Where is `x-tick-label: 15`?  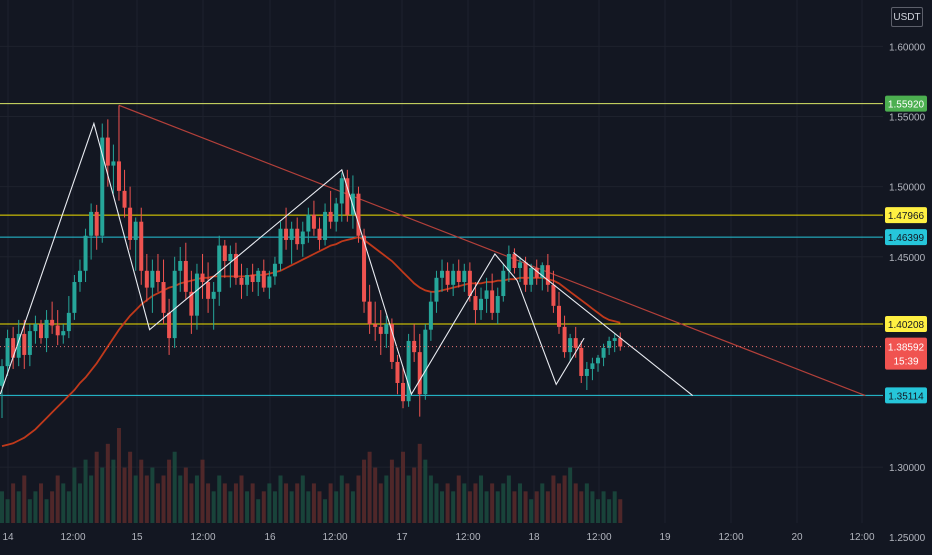 x-tick-label: 15 is located at coordinates (137, 537).